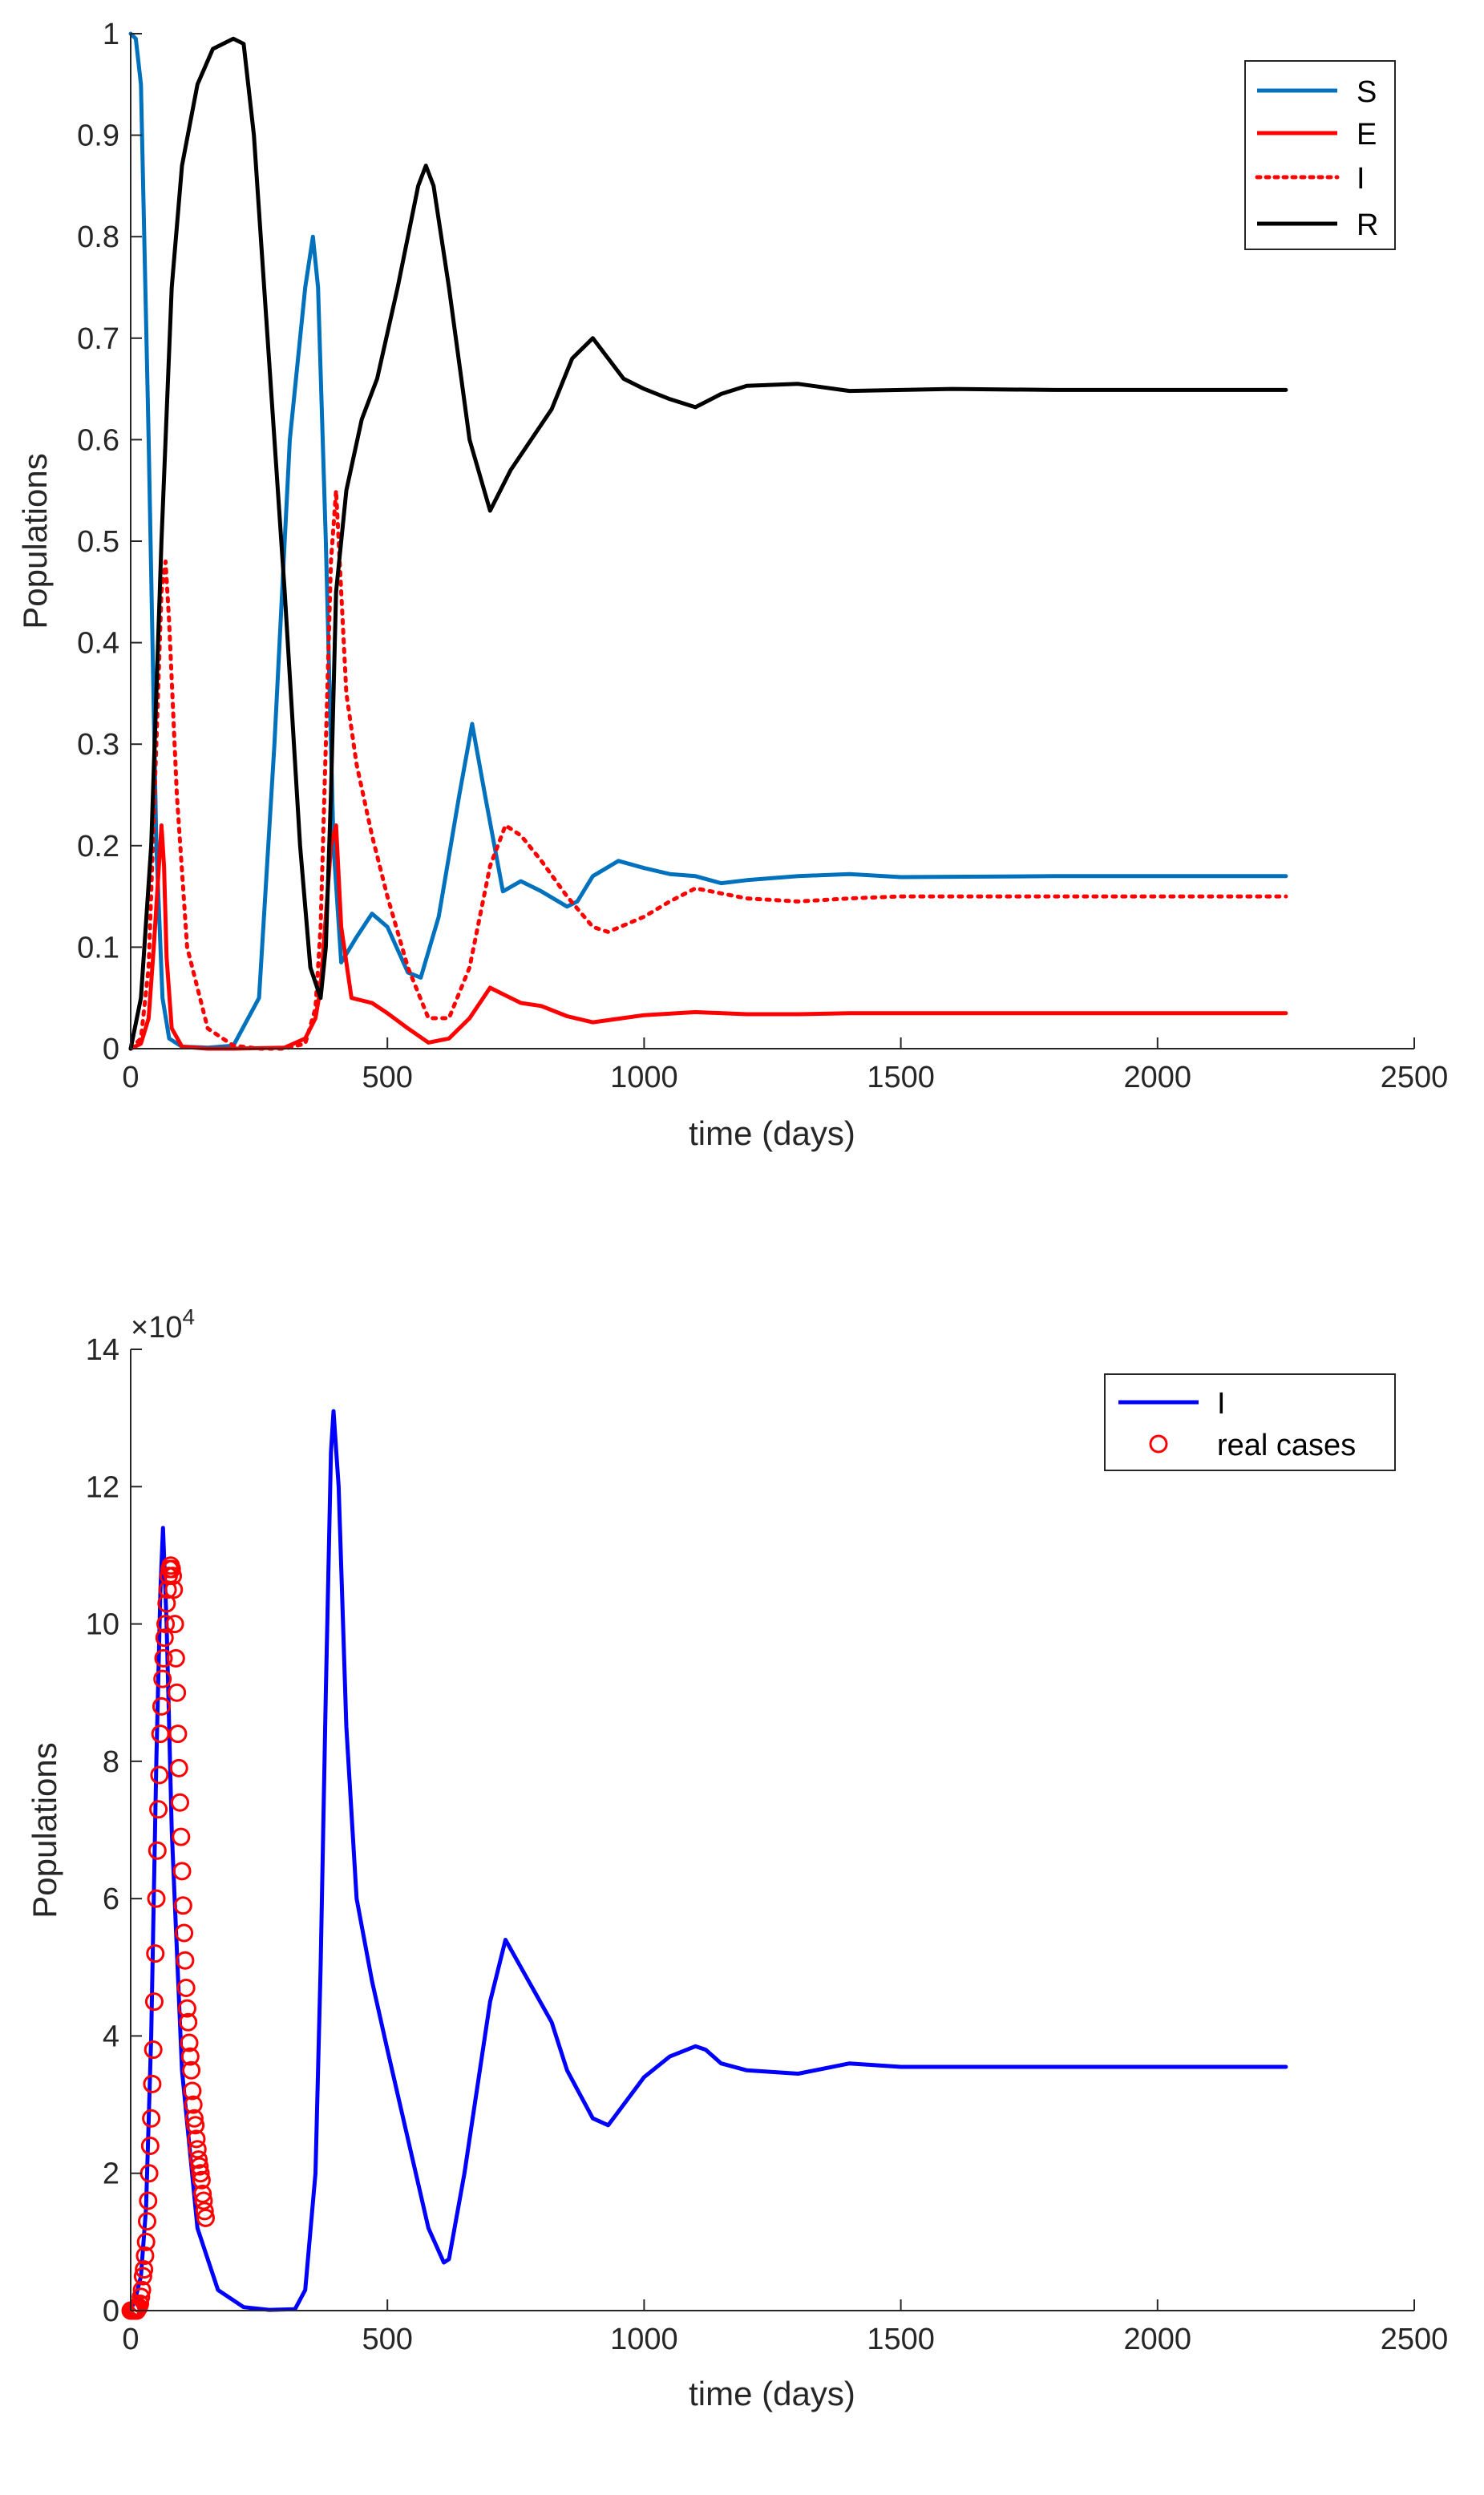 The height and width of the screenshot is (2495, 1484). What do you see at coordinates (98, 947) in the screenshot?
I see `seir-y-tick-label: 0.1` at bounding box center [98, 947].